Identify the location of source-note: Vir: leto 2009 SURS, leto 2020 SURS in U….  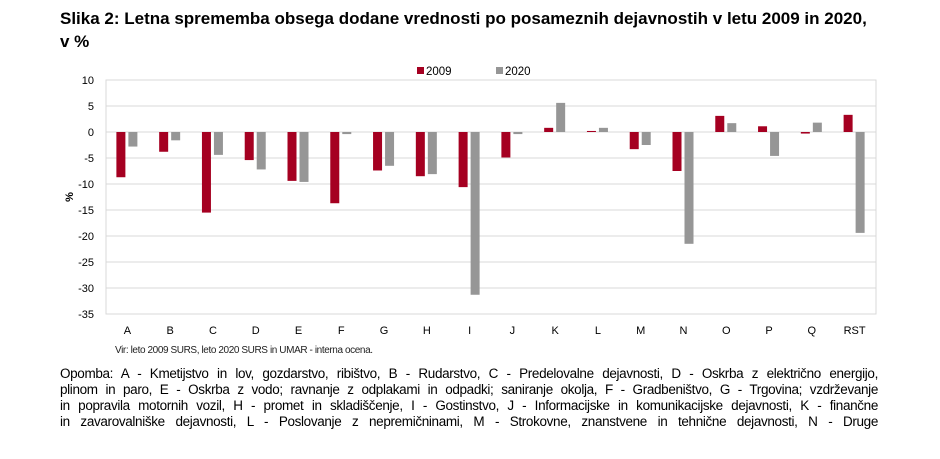
(244, 350).